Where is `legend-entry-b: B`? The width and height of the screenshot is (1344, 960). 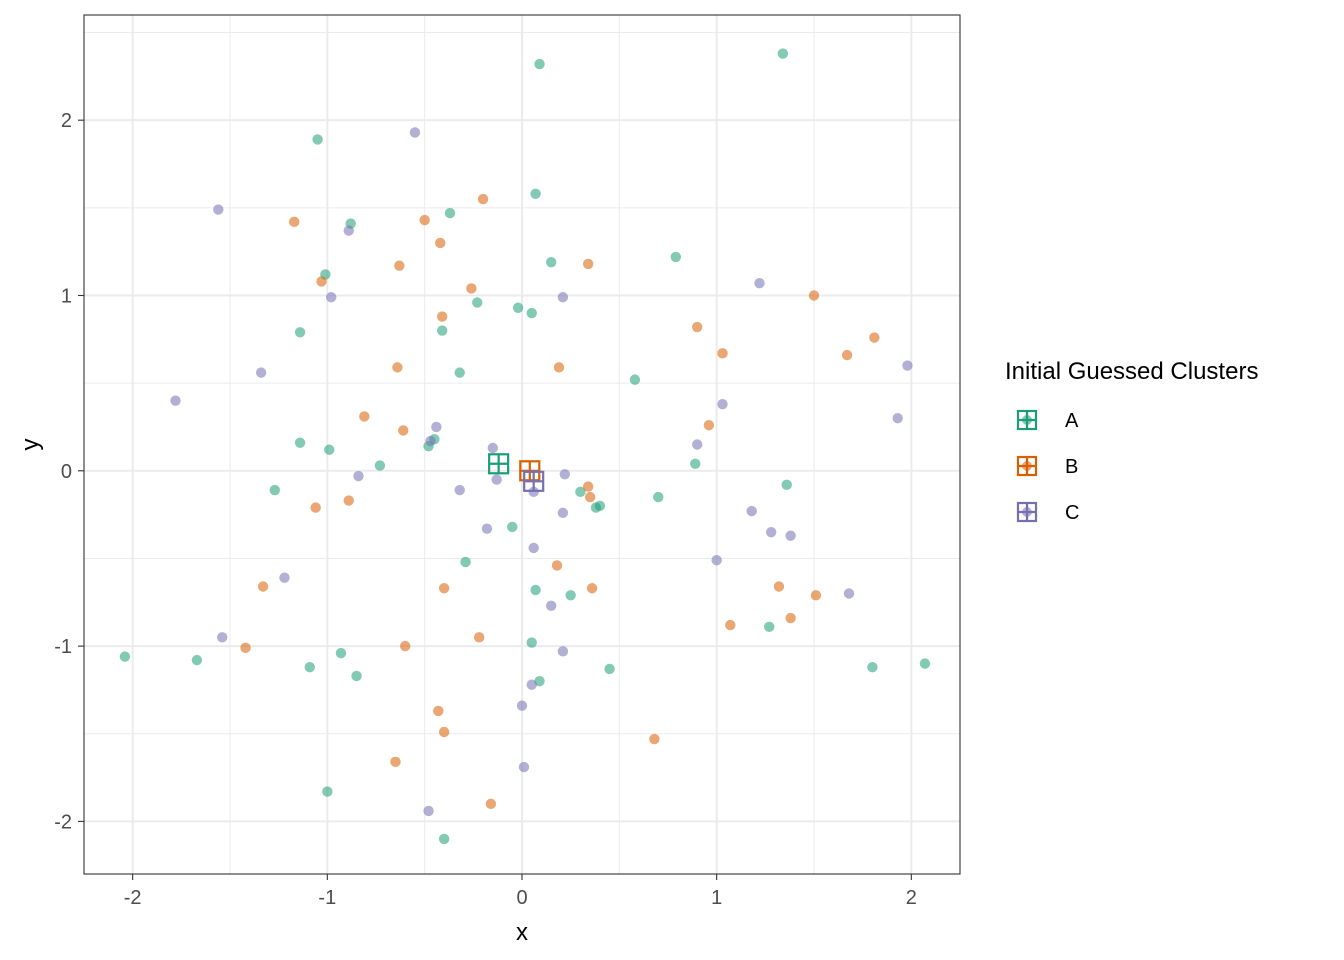
legend-entry-b: B is located at coordinates (1047, 466).